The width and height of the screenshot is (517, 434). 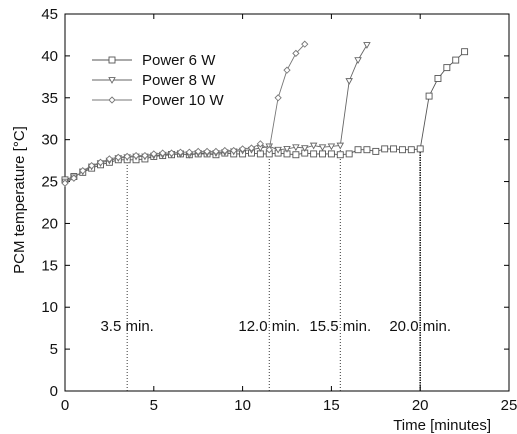 What do you see at coordinates (179, 60) in the screenshot?
I see `legend-label: Power 6 W` at bounding box center [179, 60].